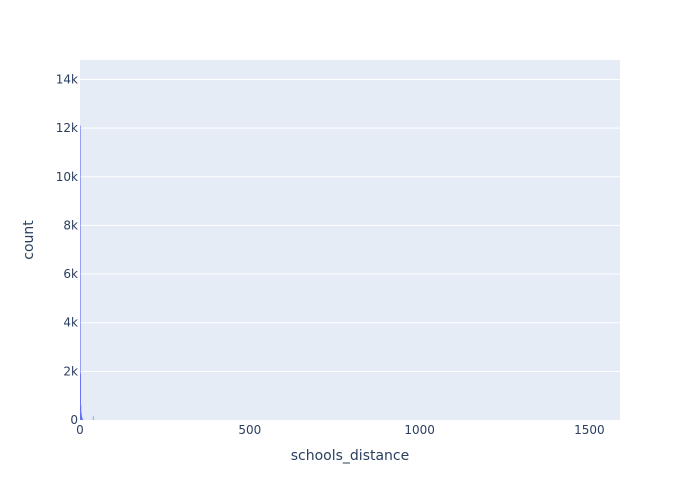 The image size is (700, 500). What do you see at coordinates (70, 274) in the screenshot?
I see `y-tick-label: 6k` at bounding box center [70, 274].